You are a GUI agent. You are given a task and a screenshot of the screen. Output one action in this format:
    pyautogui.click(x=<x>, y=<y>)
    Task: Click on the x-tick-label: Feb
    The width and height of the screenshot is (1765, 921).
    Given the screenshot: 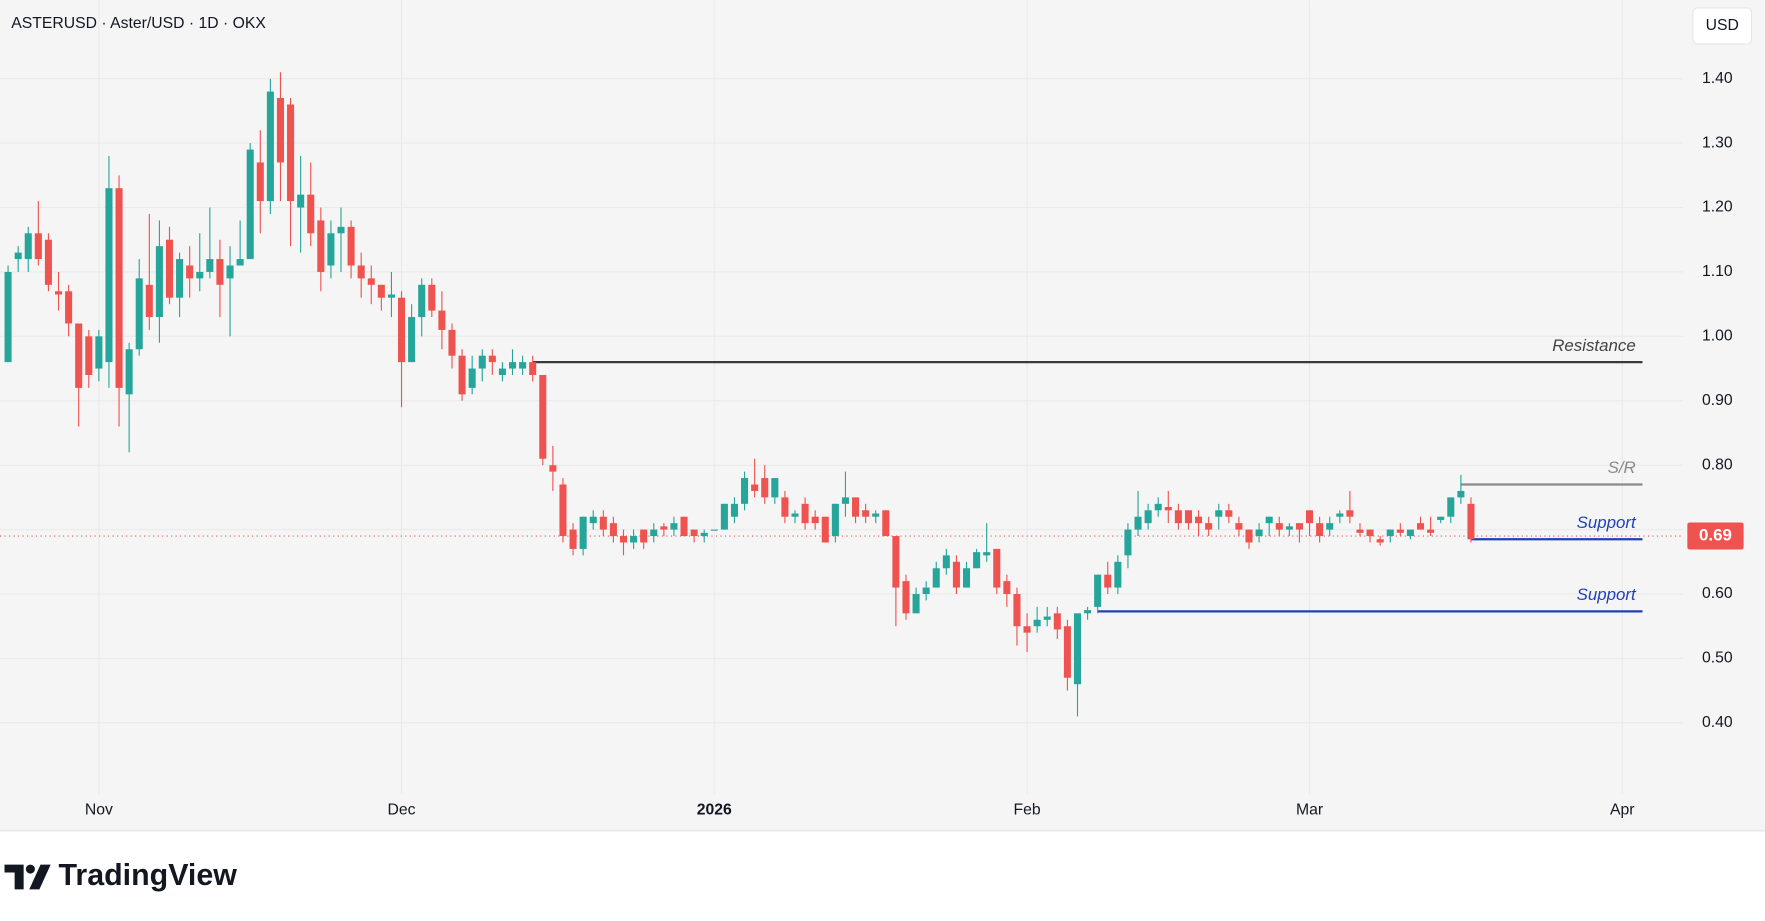 What is the action you would take?
    pyautogui.click(x=1026, y=810)
    